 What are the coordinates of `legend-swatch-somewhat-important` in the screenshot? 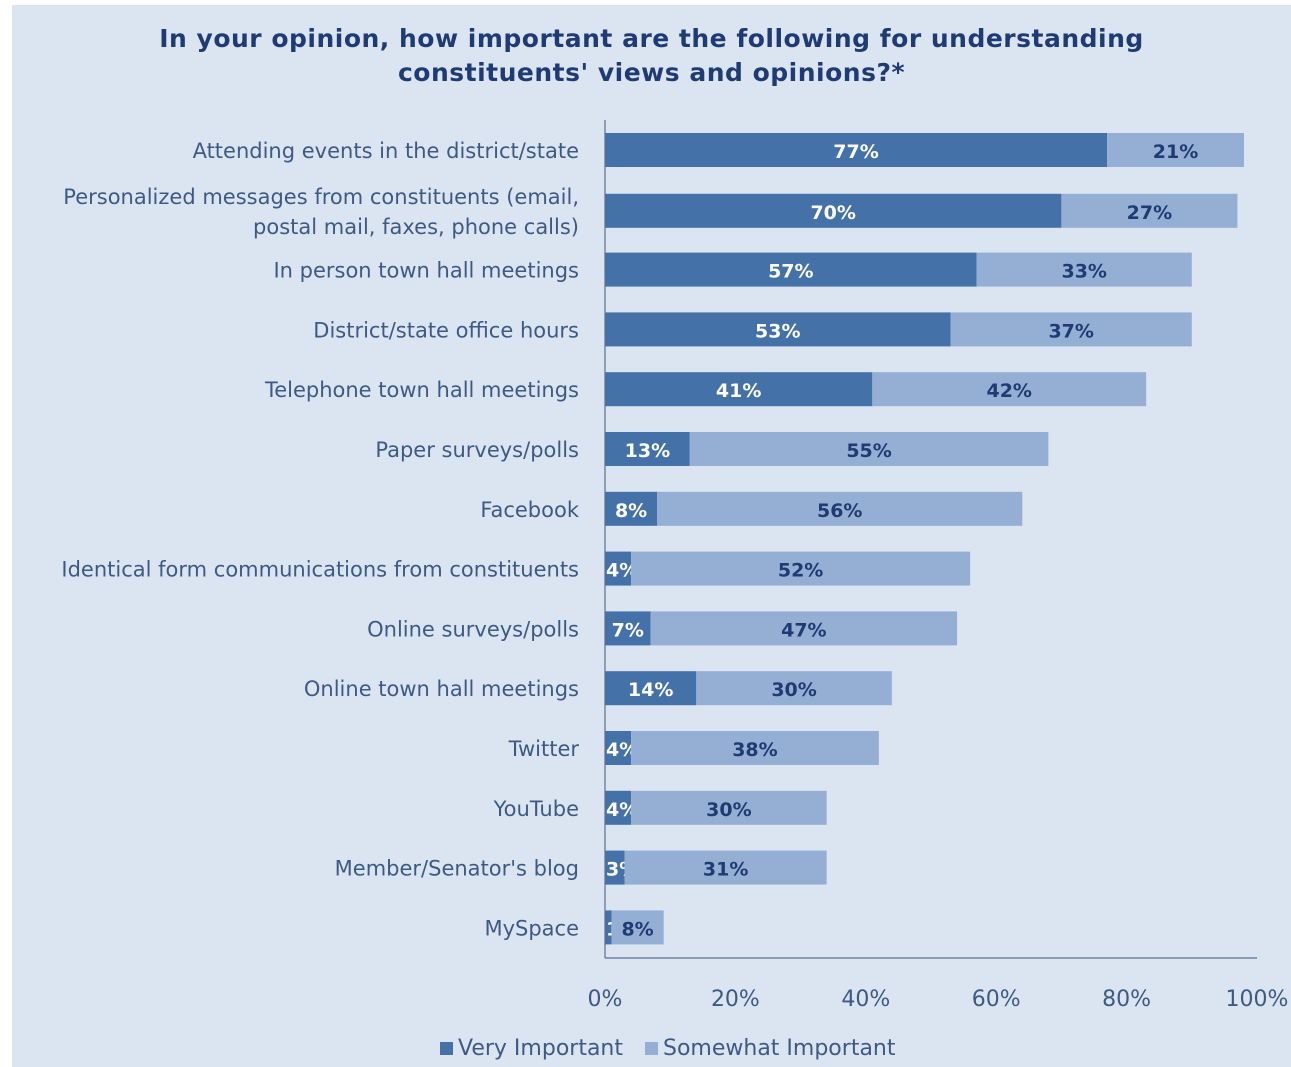 It's located at (651, 1048).